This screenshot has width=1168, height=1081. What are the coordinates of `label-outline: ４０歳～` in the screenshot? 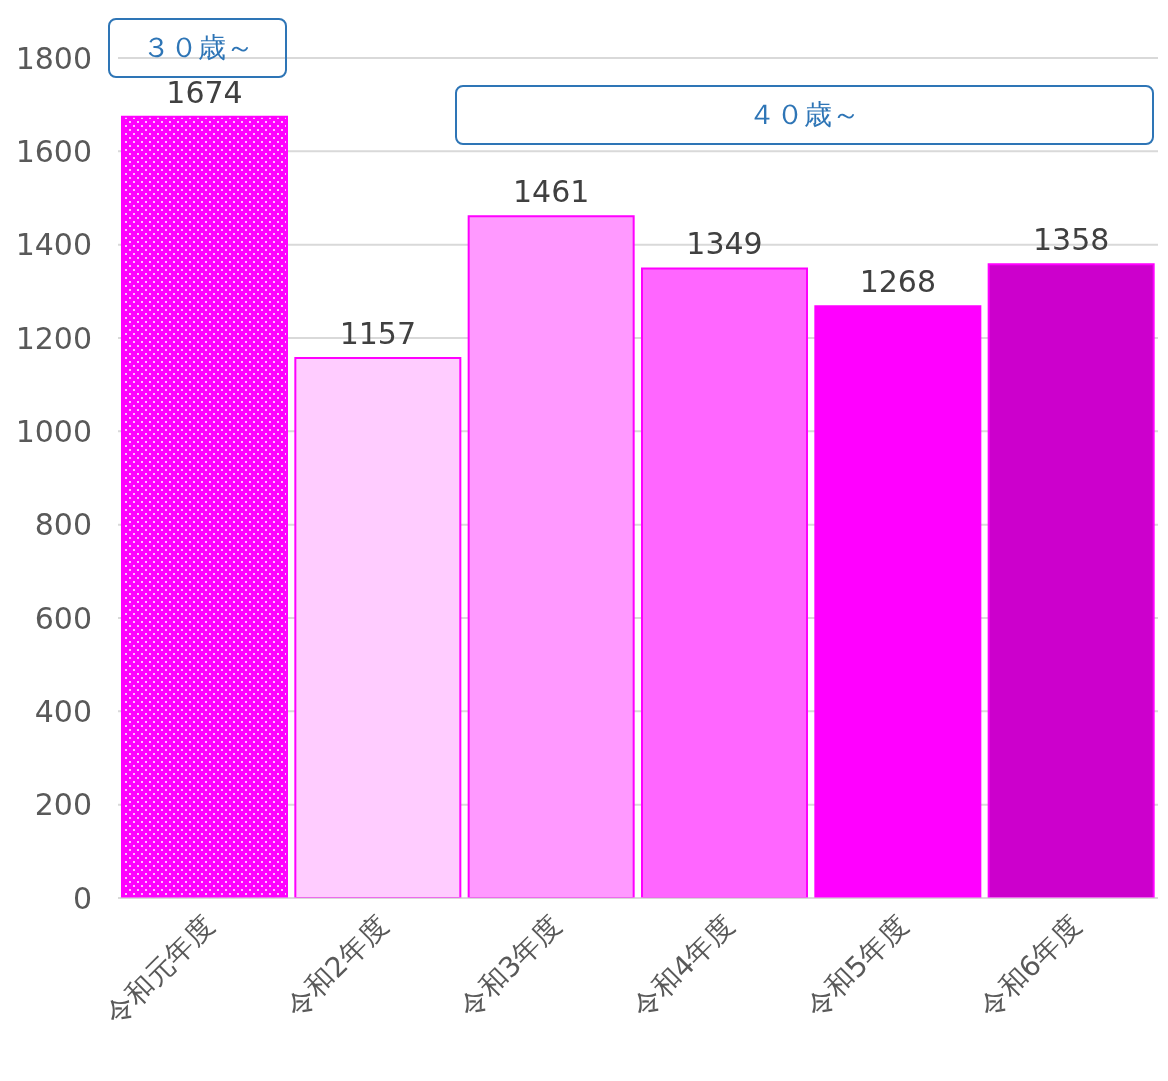 It's located at (804, 115).